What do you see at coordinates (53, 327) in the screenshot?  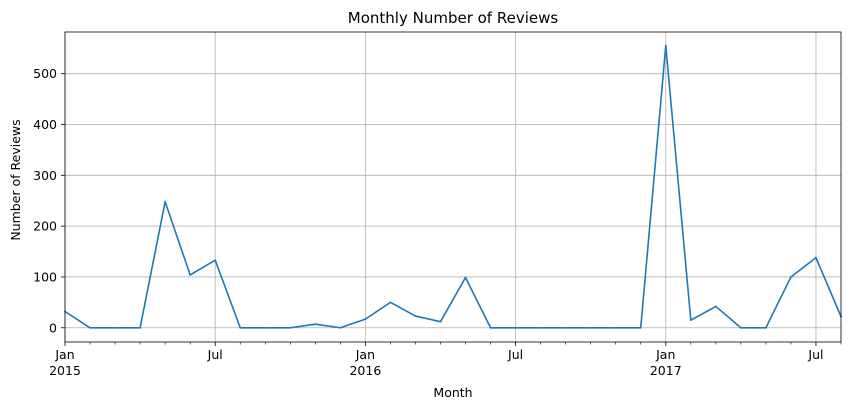 I see `y-tick-label: 0` at bounding box center [53, 327].